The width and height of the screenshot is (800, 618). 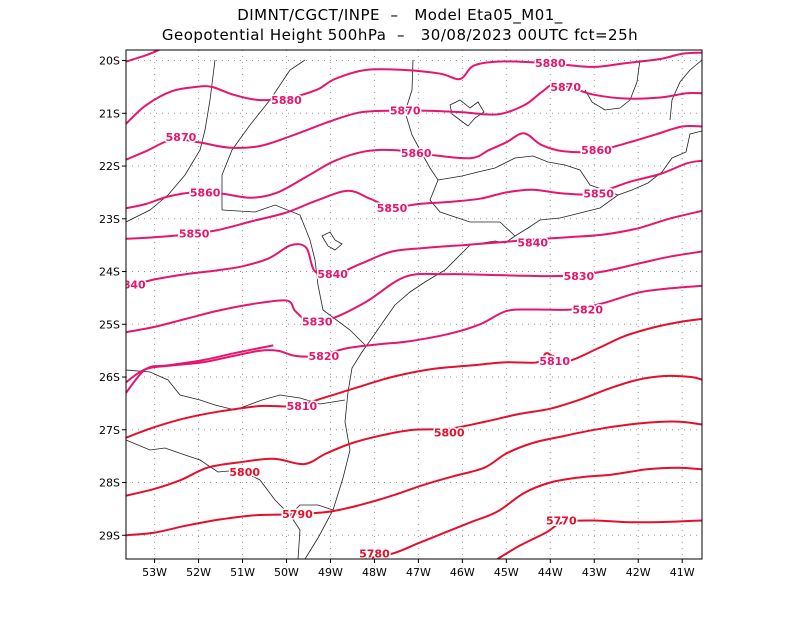 I want to click on lon-tick-label: 45W, so click(x=506, y=572).